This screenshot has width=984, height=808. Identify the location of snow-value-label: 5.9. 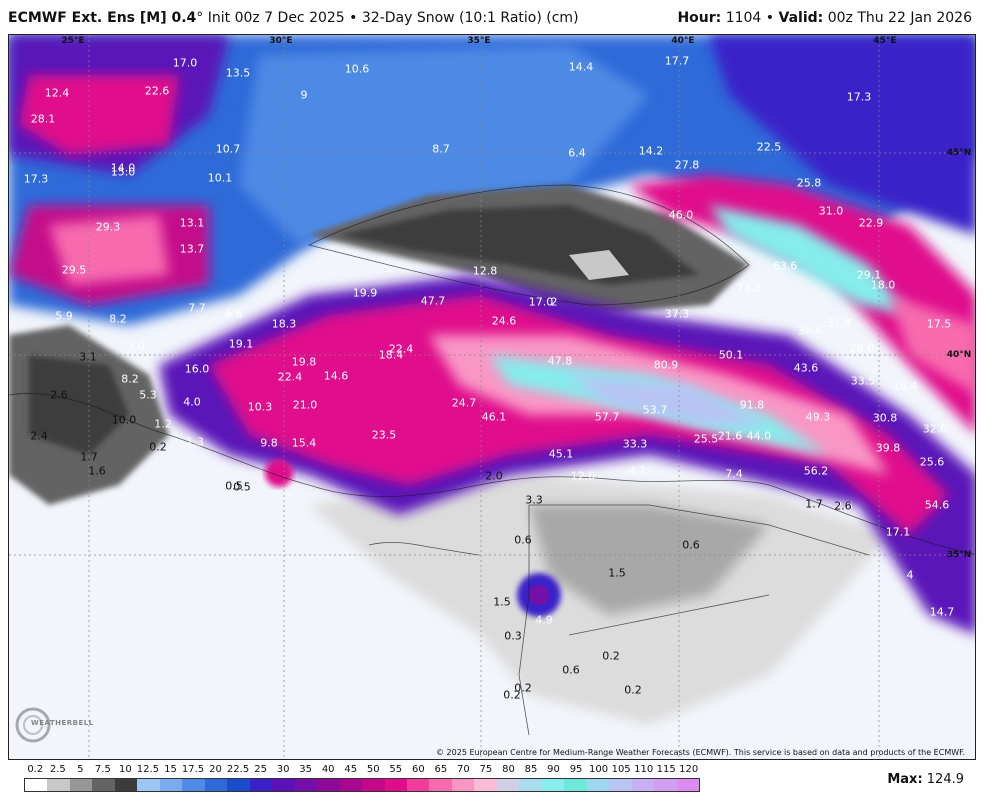
(64, 316).